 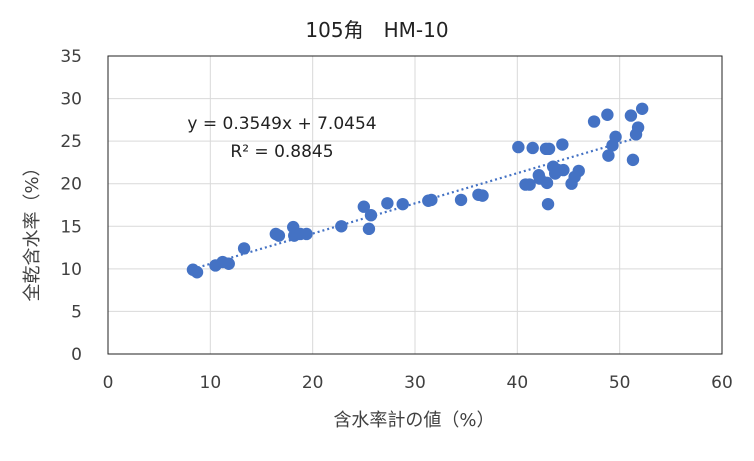 I want to click on y-tick-label: 0, so click(x=76, y=355).